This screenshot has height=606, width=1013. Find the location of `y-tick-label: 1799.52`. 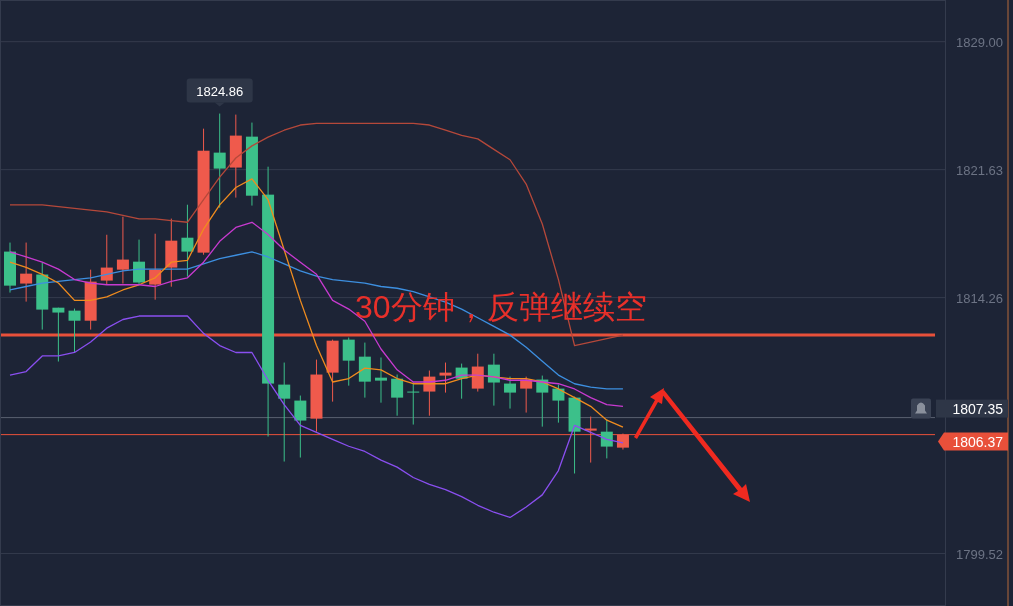

y-tick-label: 1799.52 is located at coordinates (979, 554).